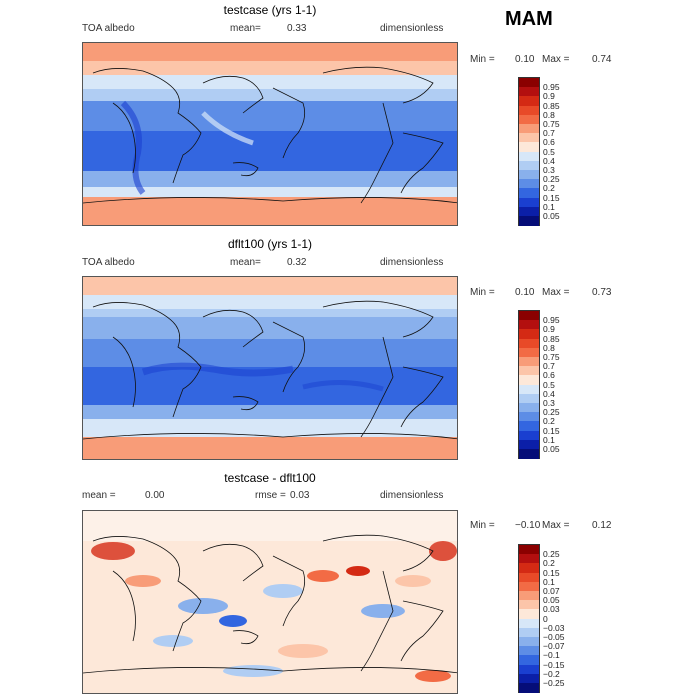 This screenshot has height=700, width=700. Describe the element at coordinates (155, 495) in the screenshot. I see `panel-3-mean-value: 0.00` at that location.